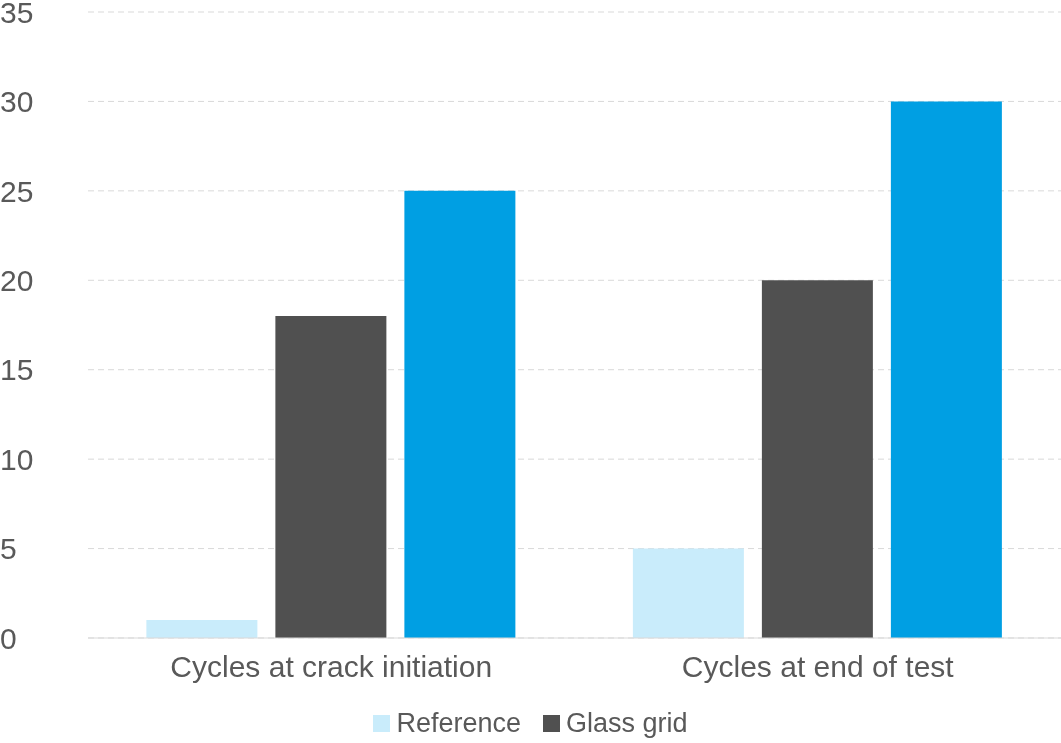 The width and height of the screenshot is (1061, 743). Describe the element at coordinates (17, 280) in the screenshot. I see `y-tick-label: 20` at that location.